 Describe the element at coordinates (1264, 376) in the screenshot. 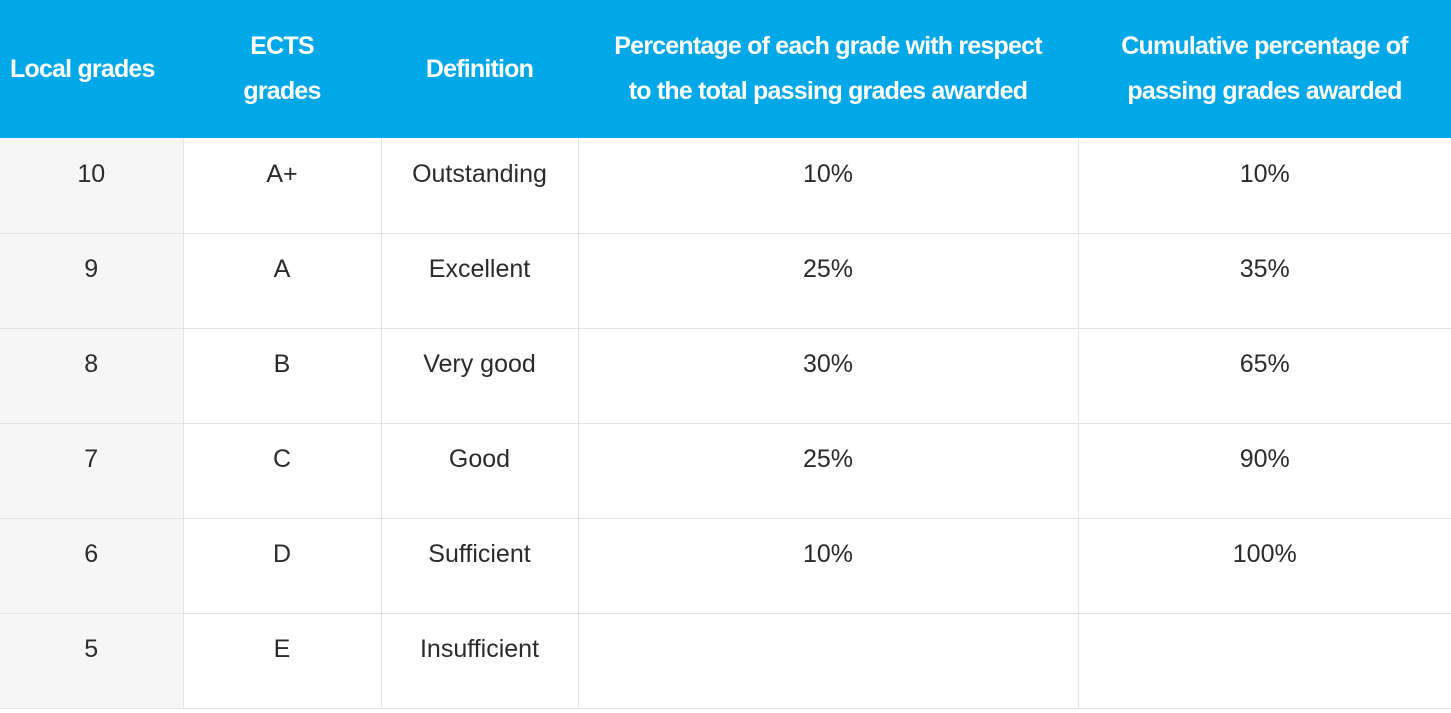

I see `cell-cumulative: 65%` at that location.